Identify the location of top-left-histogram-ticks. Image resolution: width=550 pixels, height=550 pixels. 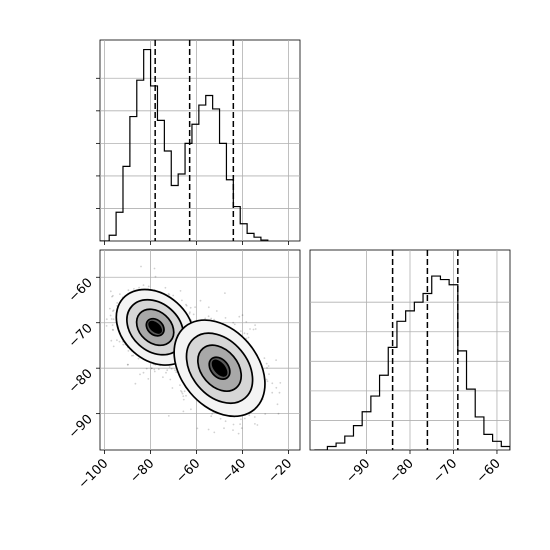
(192, 161).